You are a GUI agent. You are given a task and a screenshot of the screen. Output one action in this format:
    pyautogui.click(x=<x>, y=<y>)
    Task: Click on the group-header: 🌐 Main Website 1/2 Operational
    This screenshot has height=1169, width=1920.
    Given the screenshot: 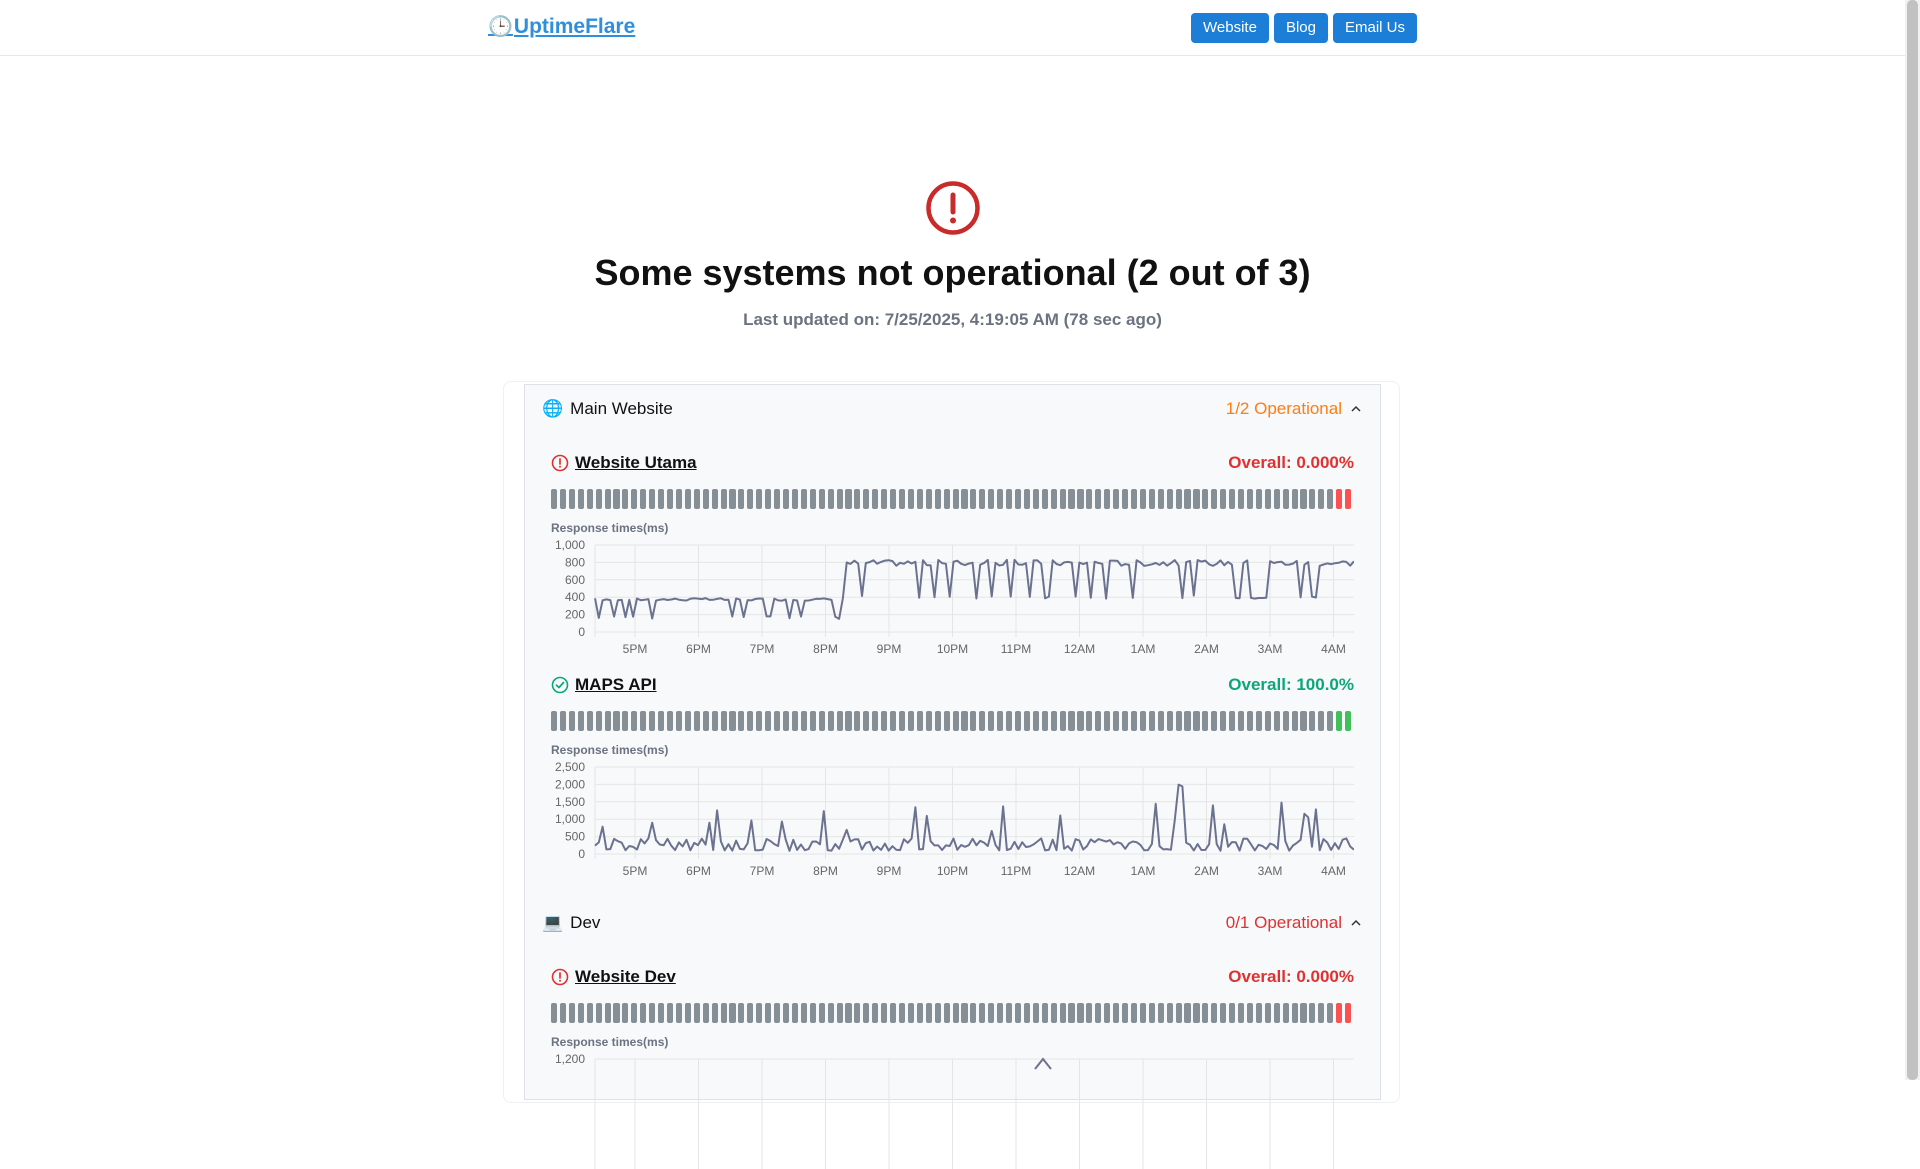 What is the action you would take?
    pyautogui.click(x=952, y=410)
    